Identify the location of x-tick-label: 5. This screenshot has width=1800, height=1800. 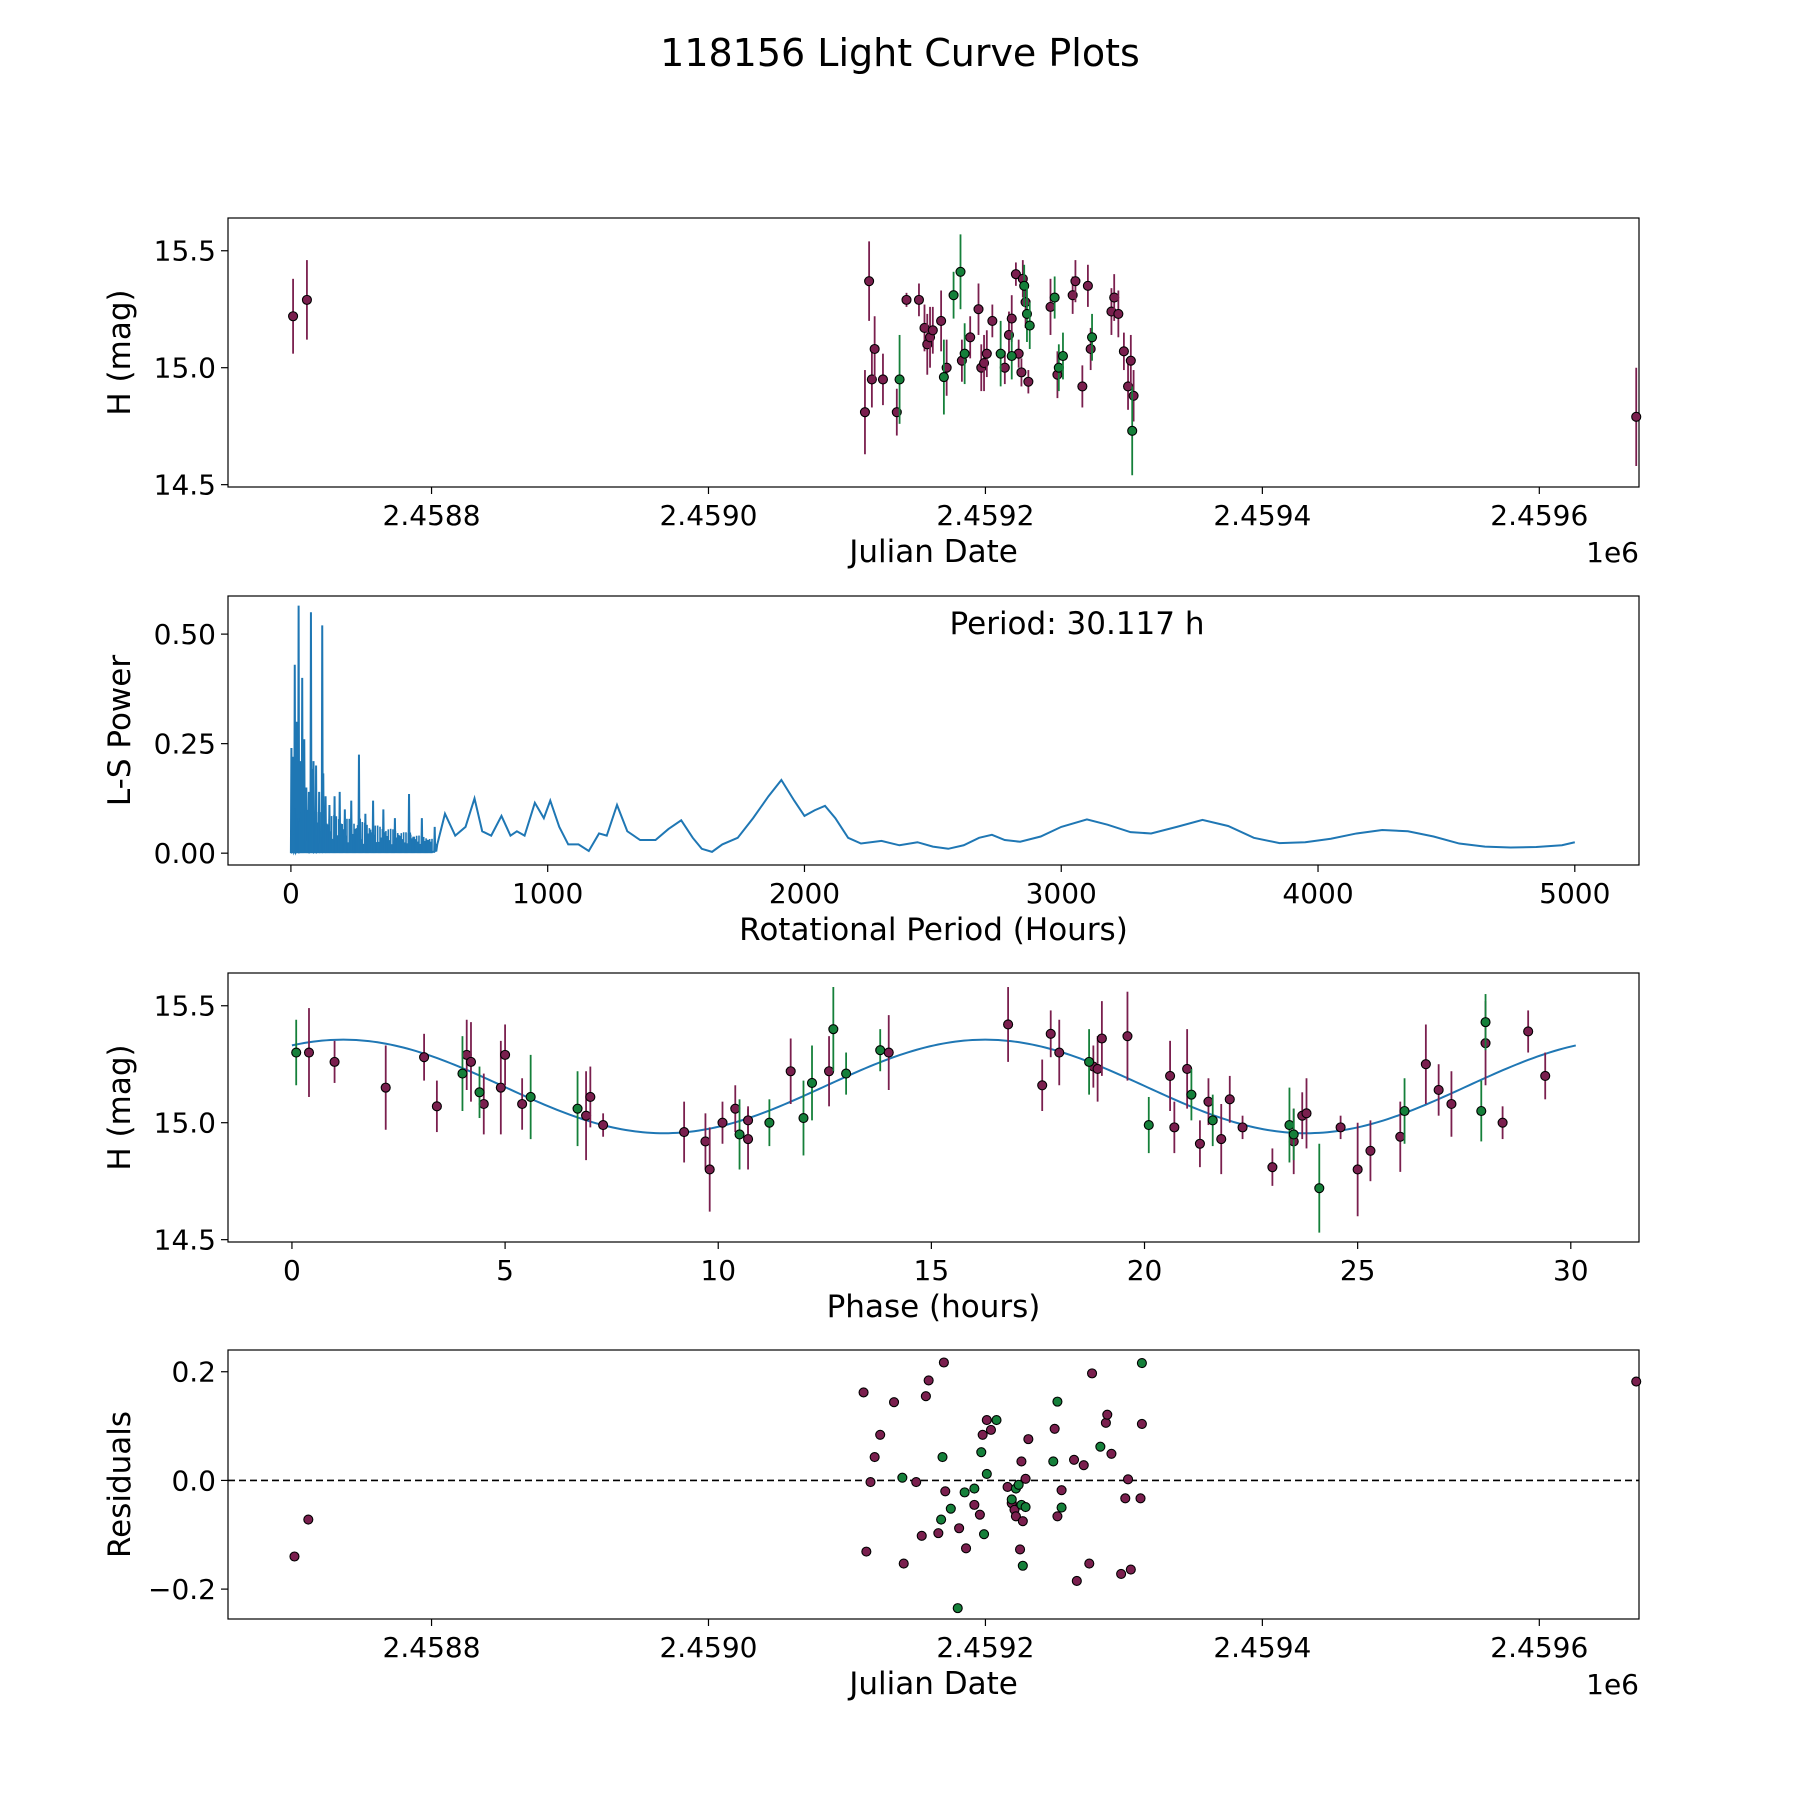
(505, 1270).